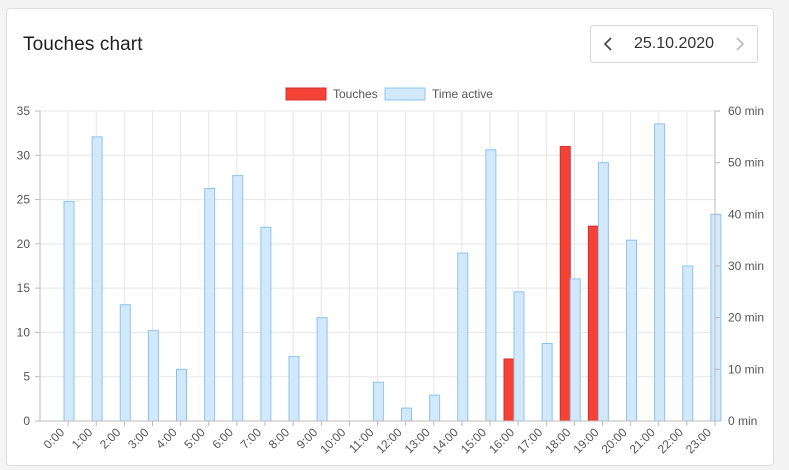 The height and width of the screenshot is (470, 789). Describe the element at coordinates (306, 94) in the screenshot. I see `legend-touches-swatch` at that location.